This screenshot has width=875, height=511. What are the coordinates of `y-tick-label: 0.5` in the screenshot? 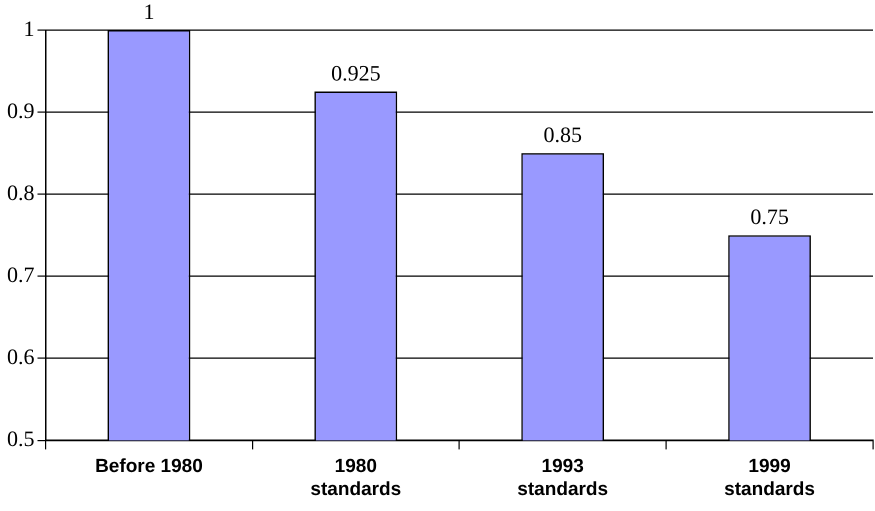 It's located at (20, 439).